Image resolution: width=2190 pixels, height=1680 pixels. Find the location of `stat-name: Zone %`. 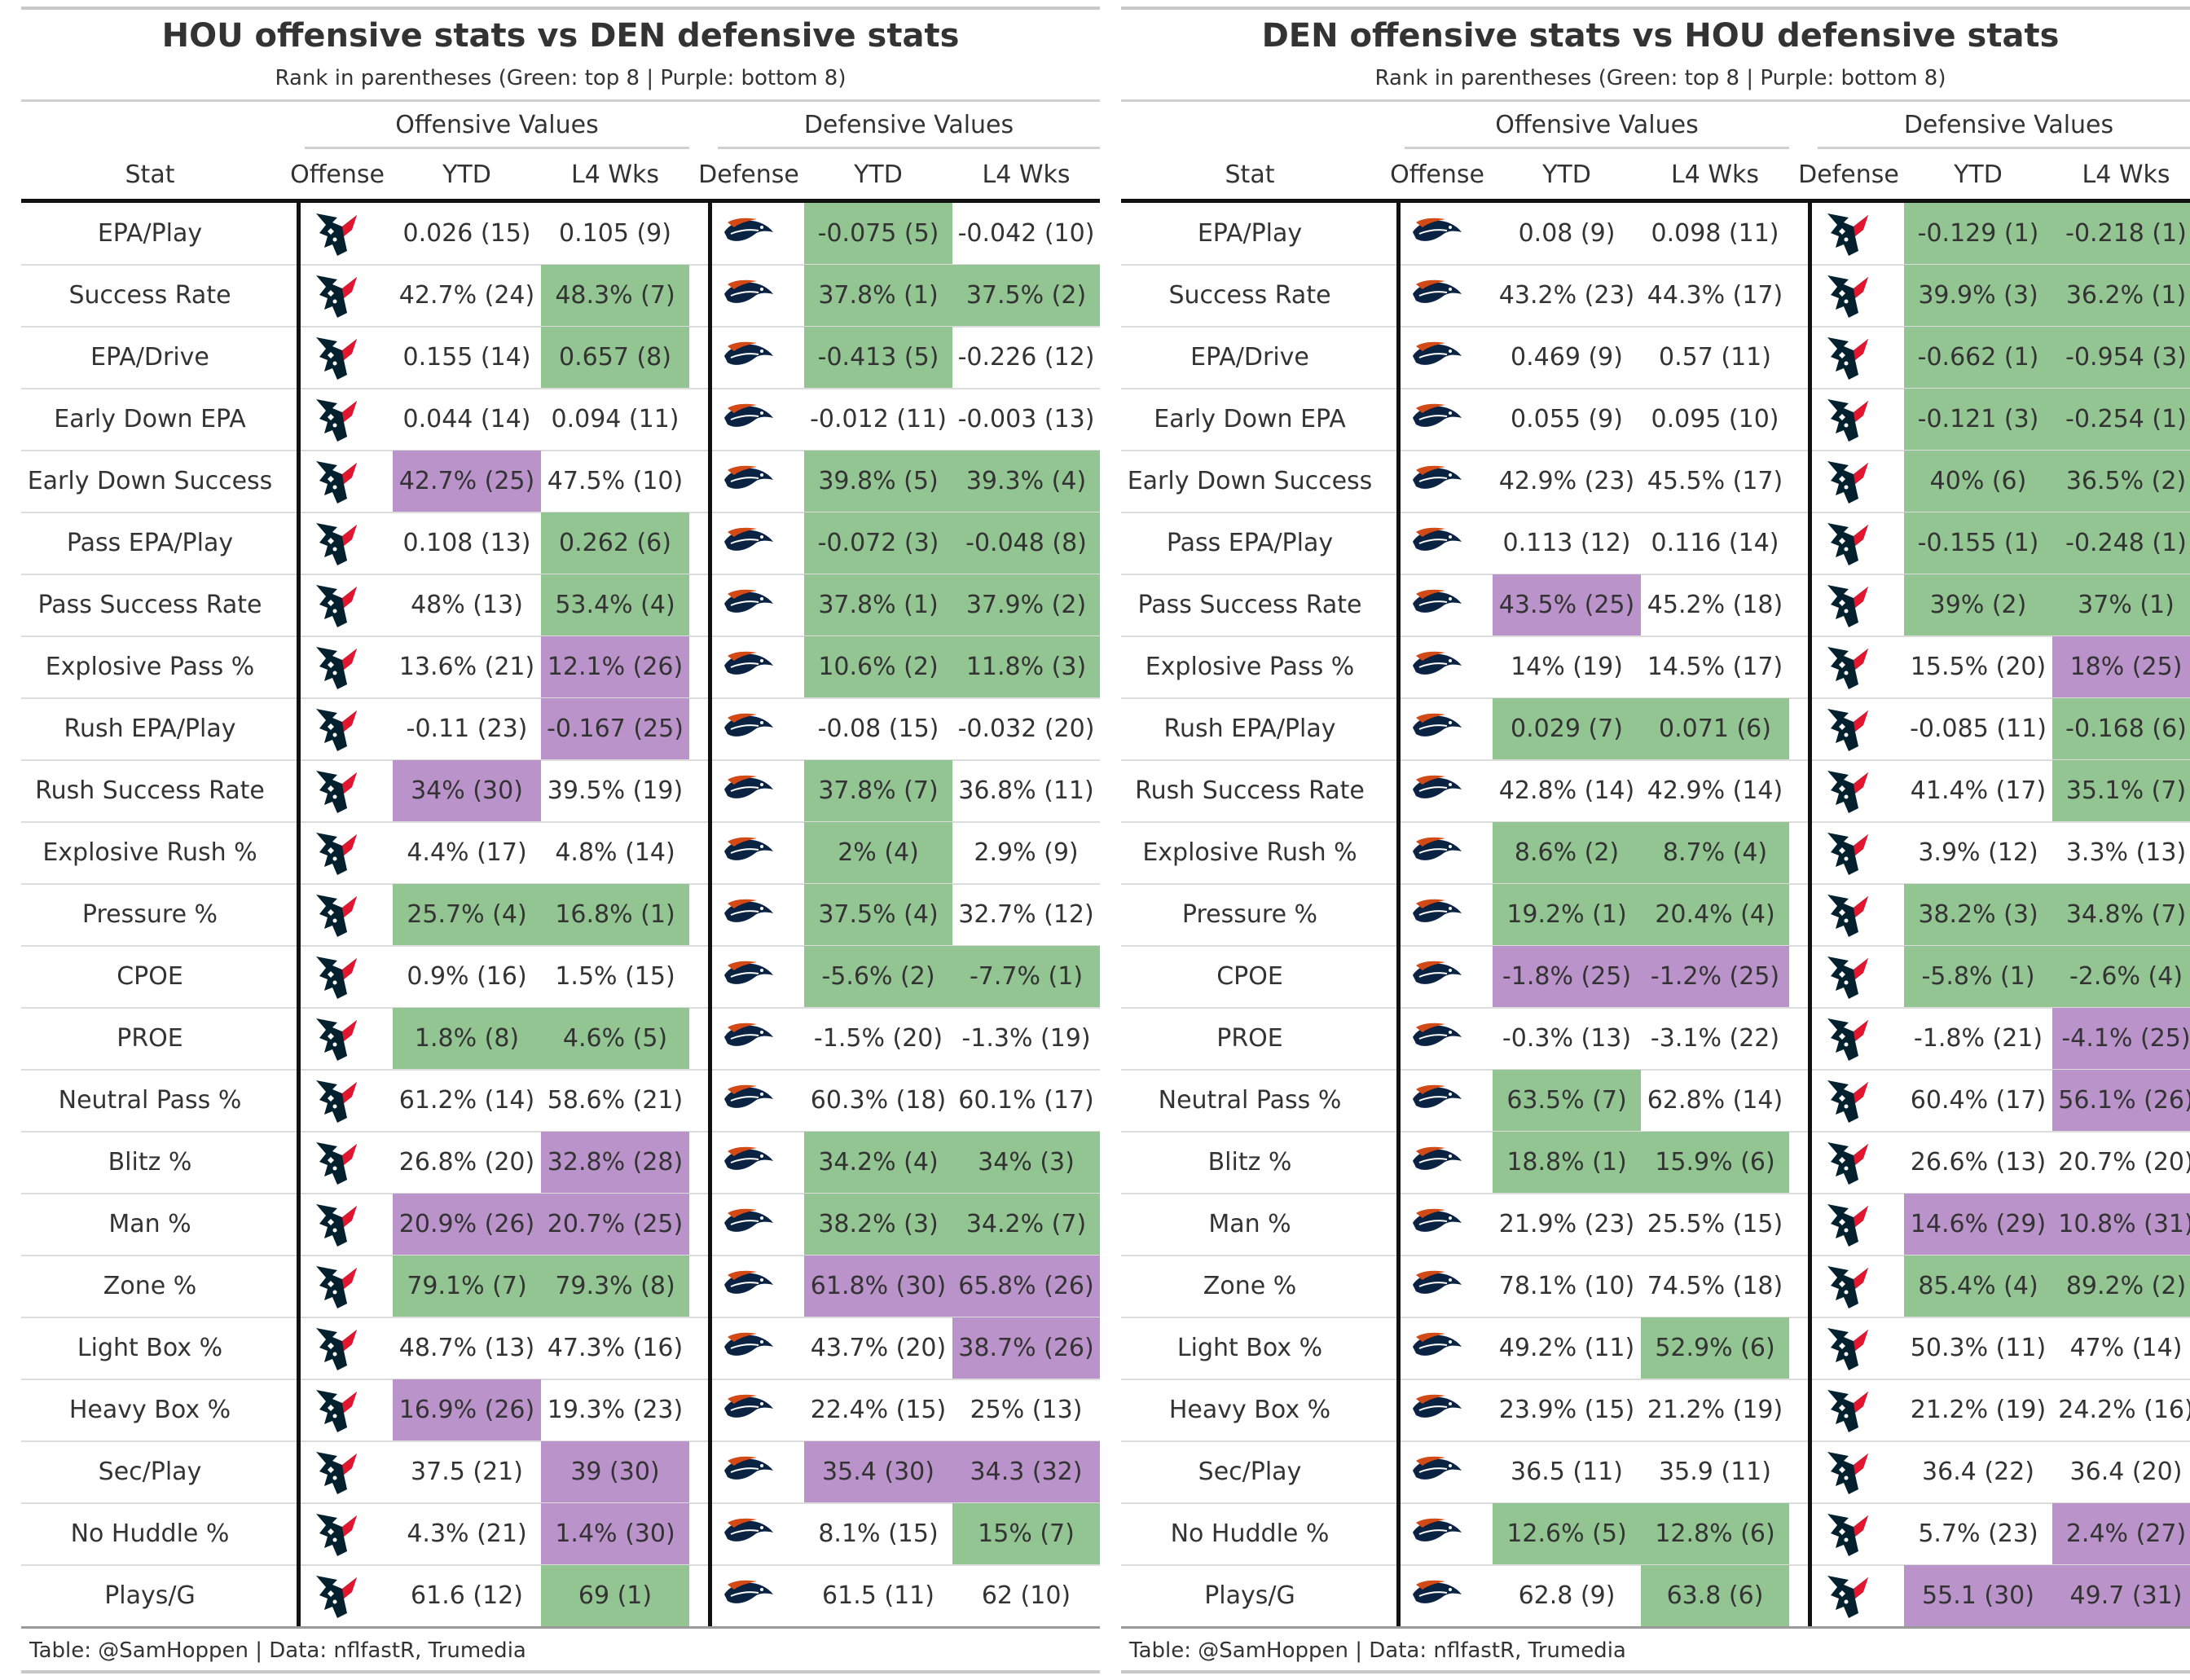

stat-name: Zone % is located at coordinates (1250, 1286).